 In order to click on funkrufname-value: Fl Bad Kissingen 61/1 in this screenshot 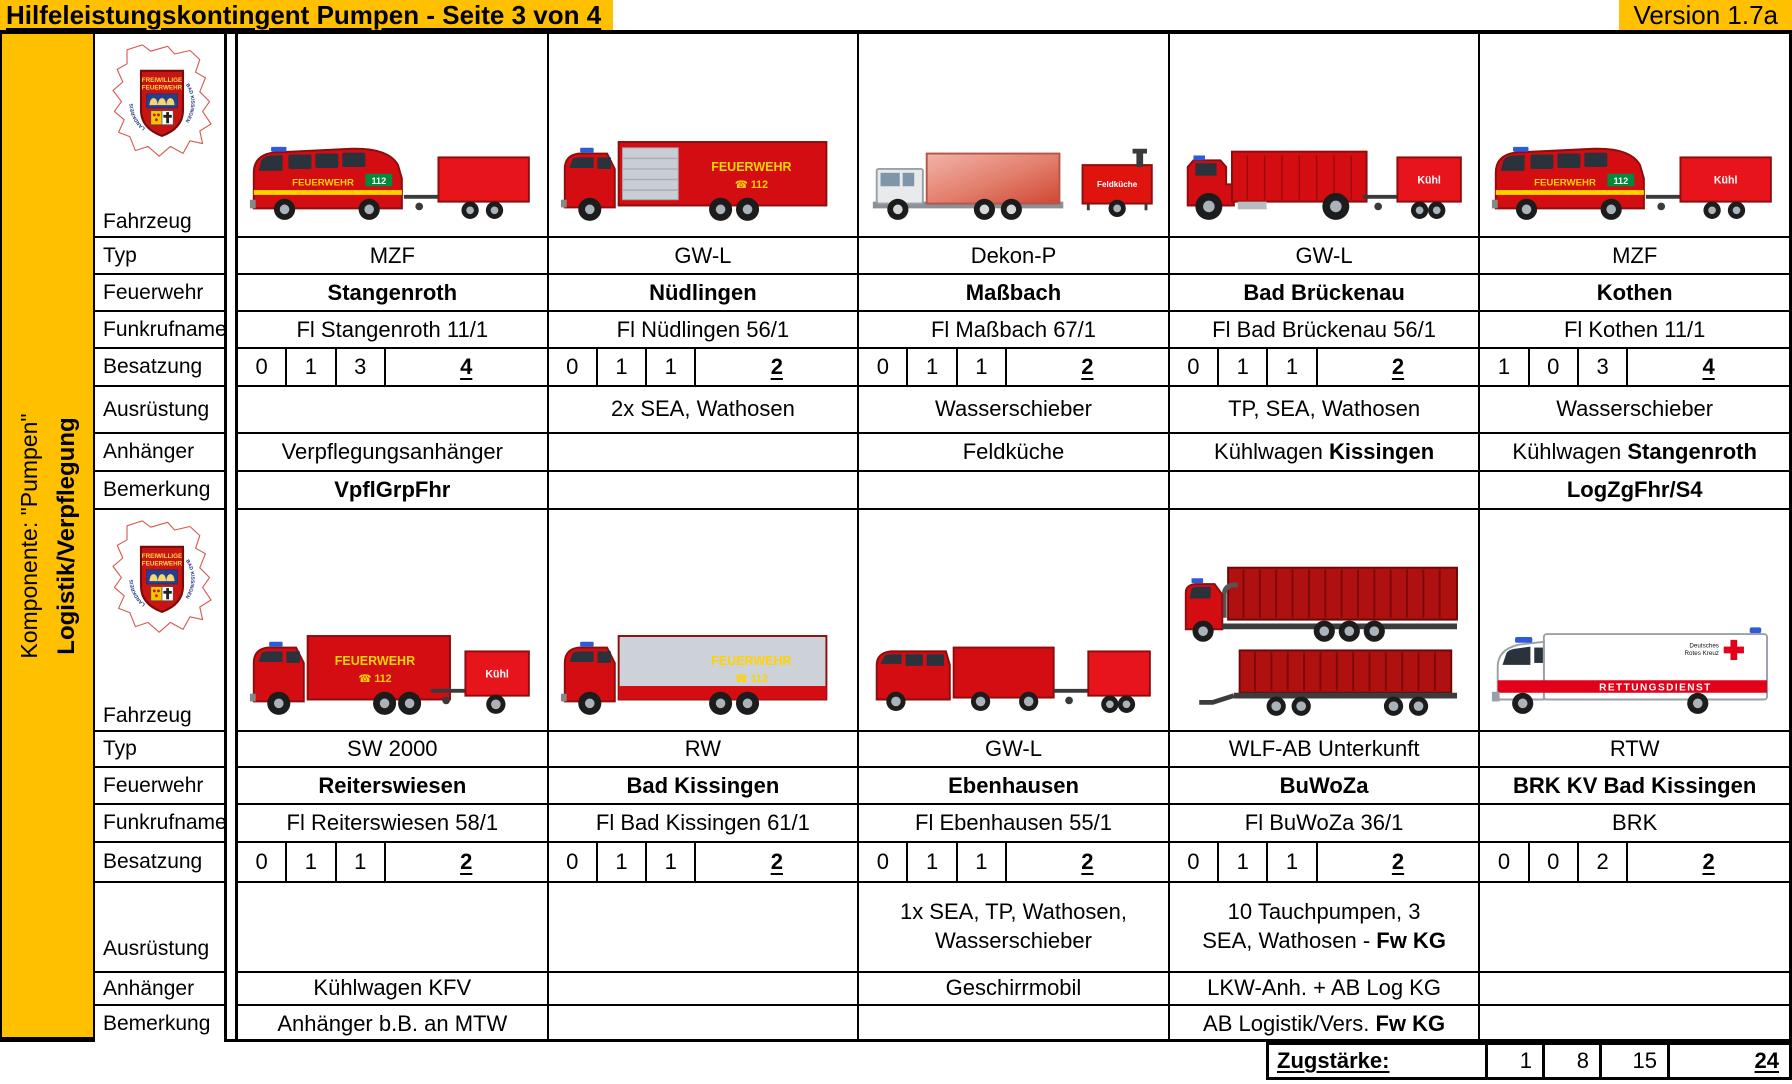, I will do `click(702, 822)`.